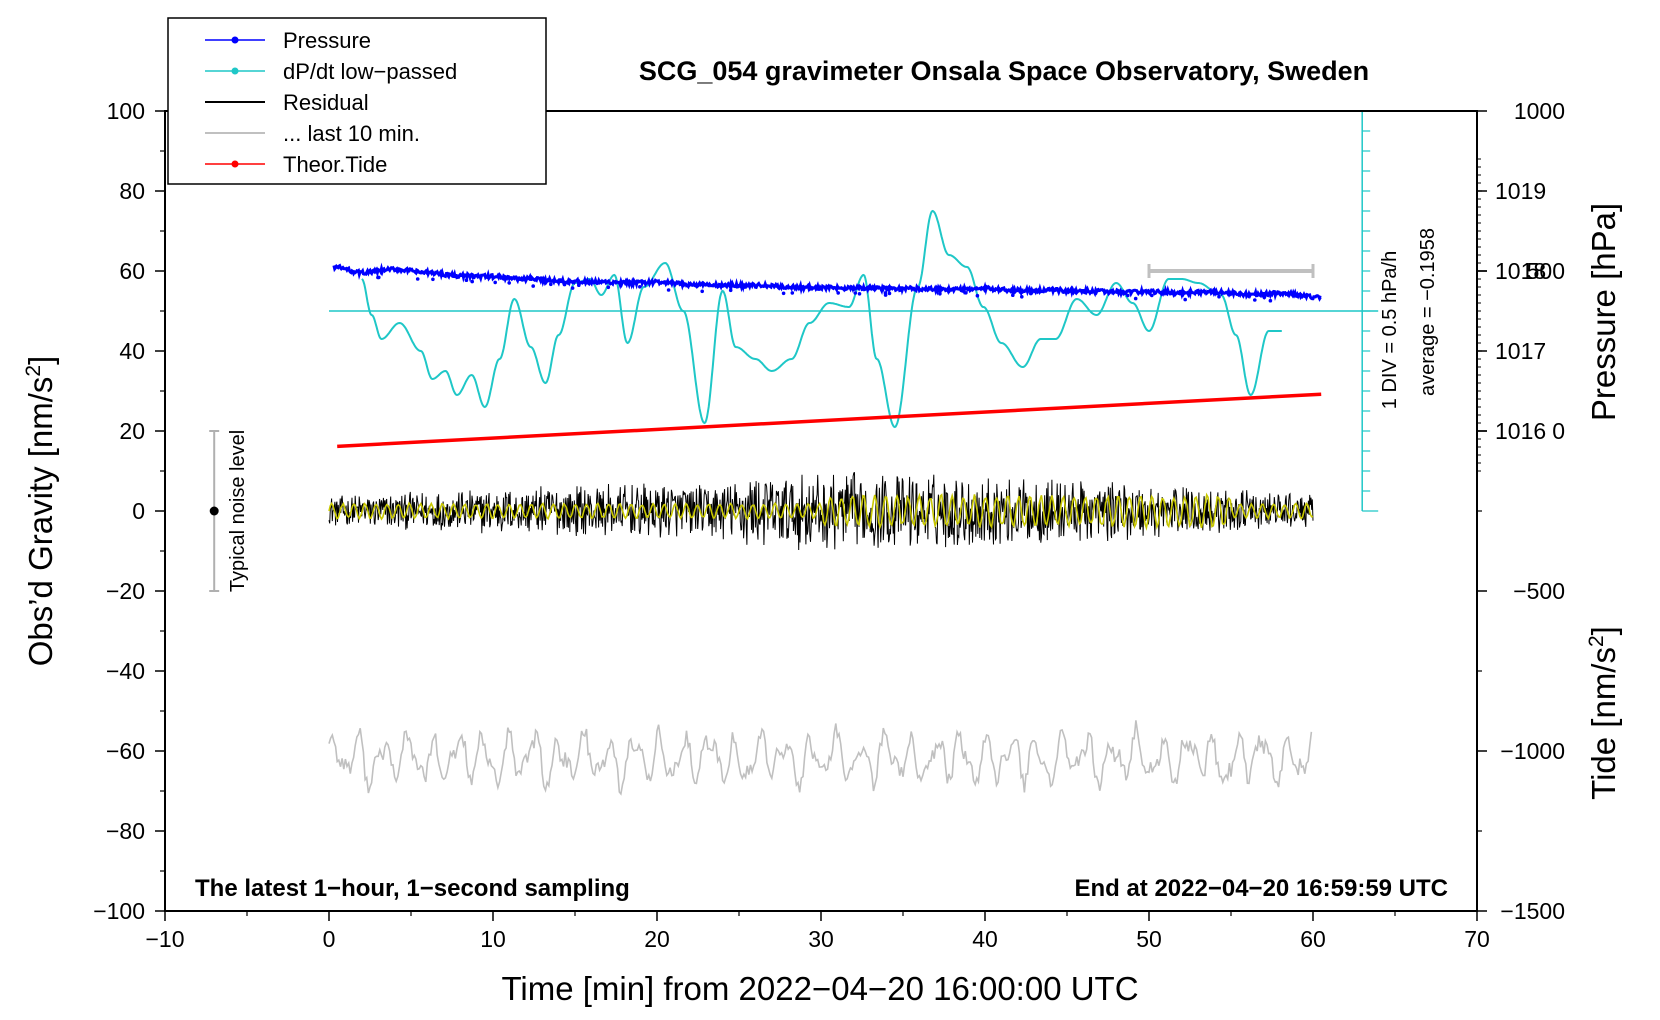 The height and width of the screenshot is (1020, 1660). I want to click on y-tick-label: −80, so click(125, 831).